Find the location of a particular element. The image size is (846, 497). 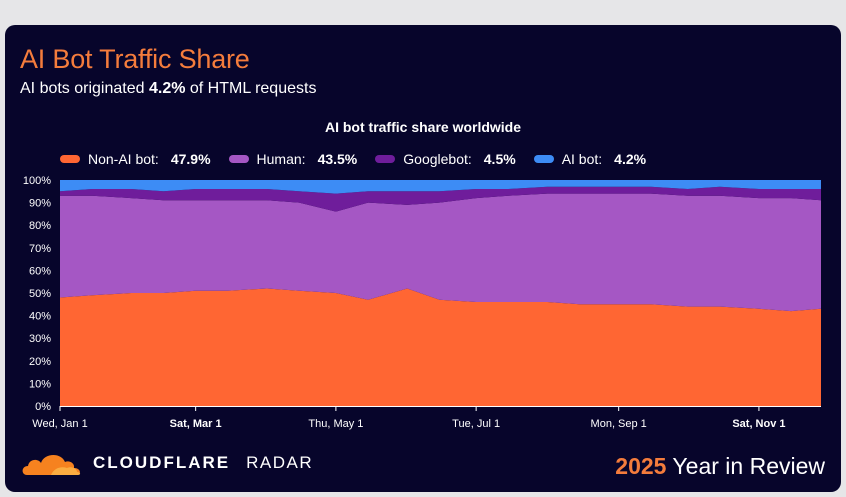

legend-item-non-ai-bot: Non-AI bot: 47.9% is located at coordinates (135, 159).